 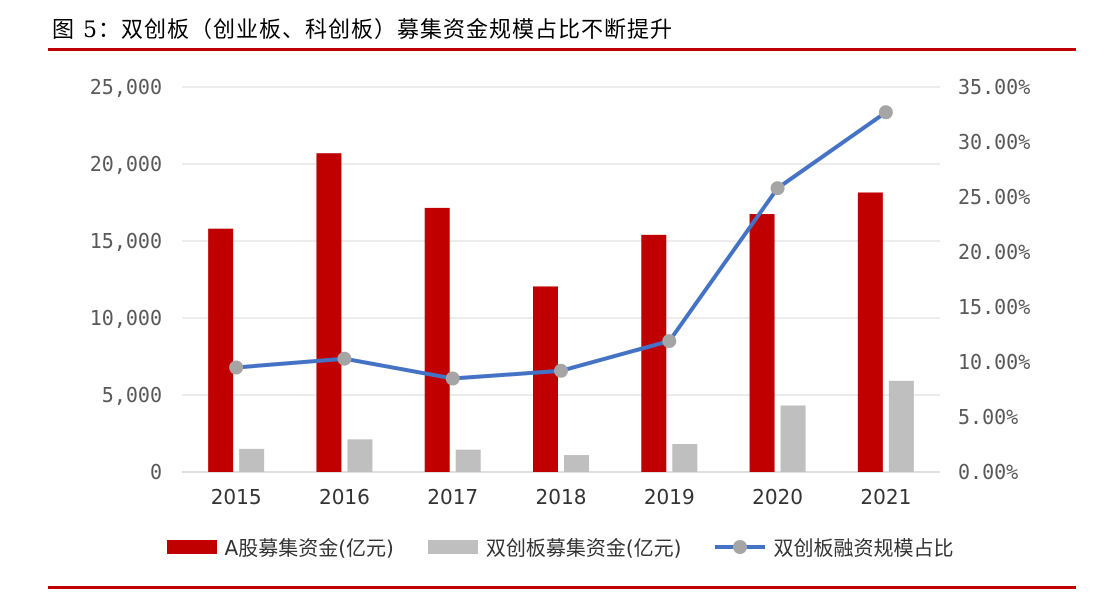 I want to click on bar-dual-board-2020, so click(x=793, y=438).